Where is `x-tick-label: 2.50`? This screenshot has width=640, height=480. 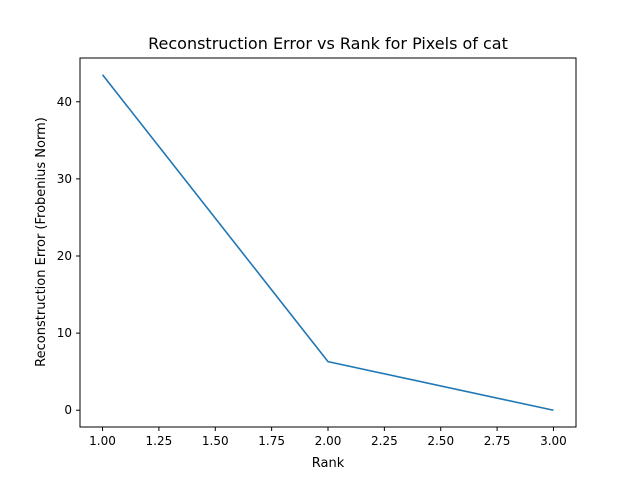 x-tick-label: 2.50 is located at coordinates (440, 441).